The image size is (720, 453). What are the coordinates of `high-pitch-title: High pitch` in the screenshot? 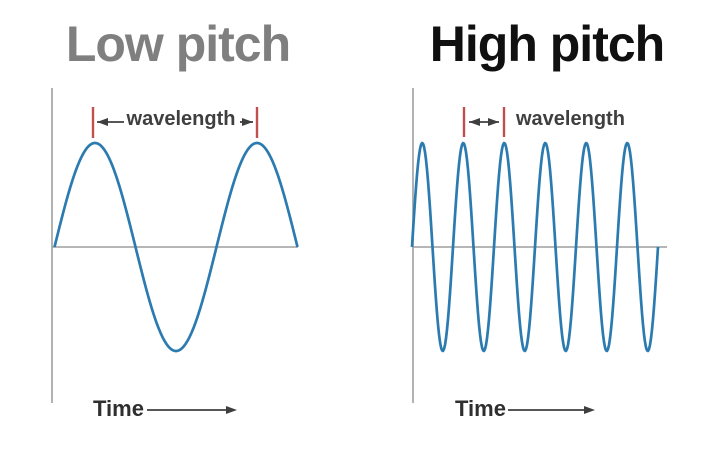 It's located at (547, 44).